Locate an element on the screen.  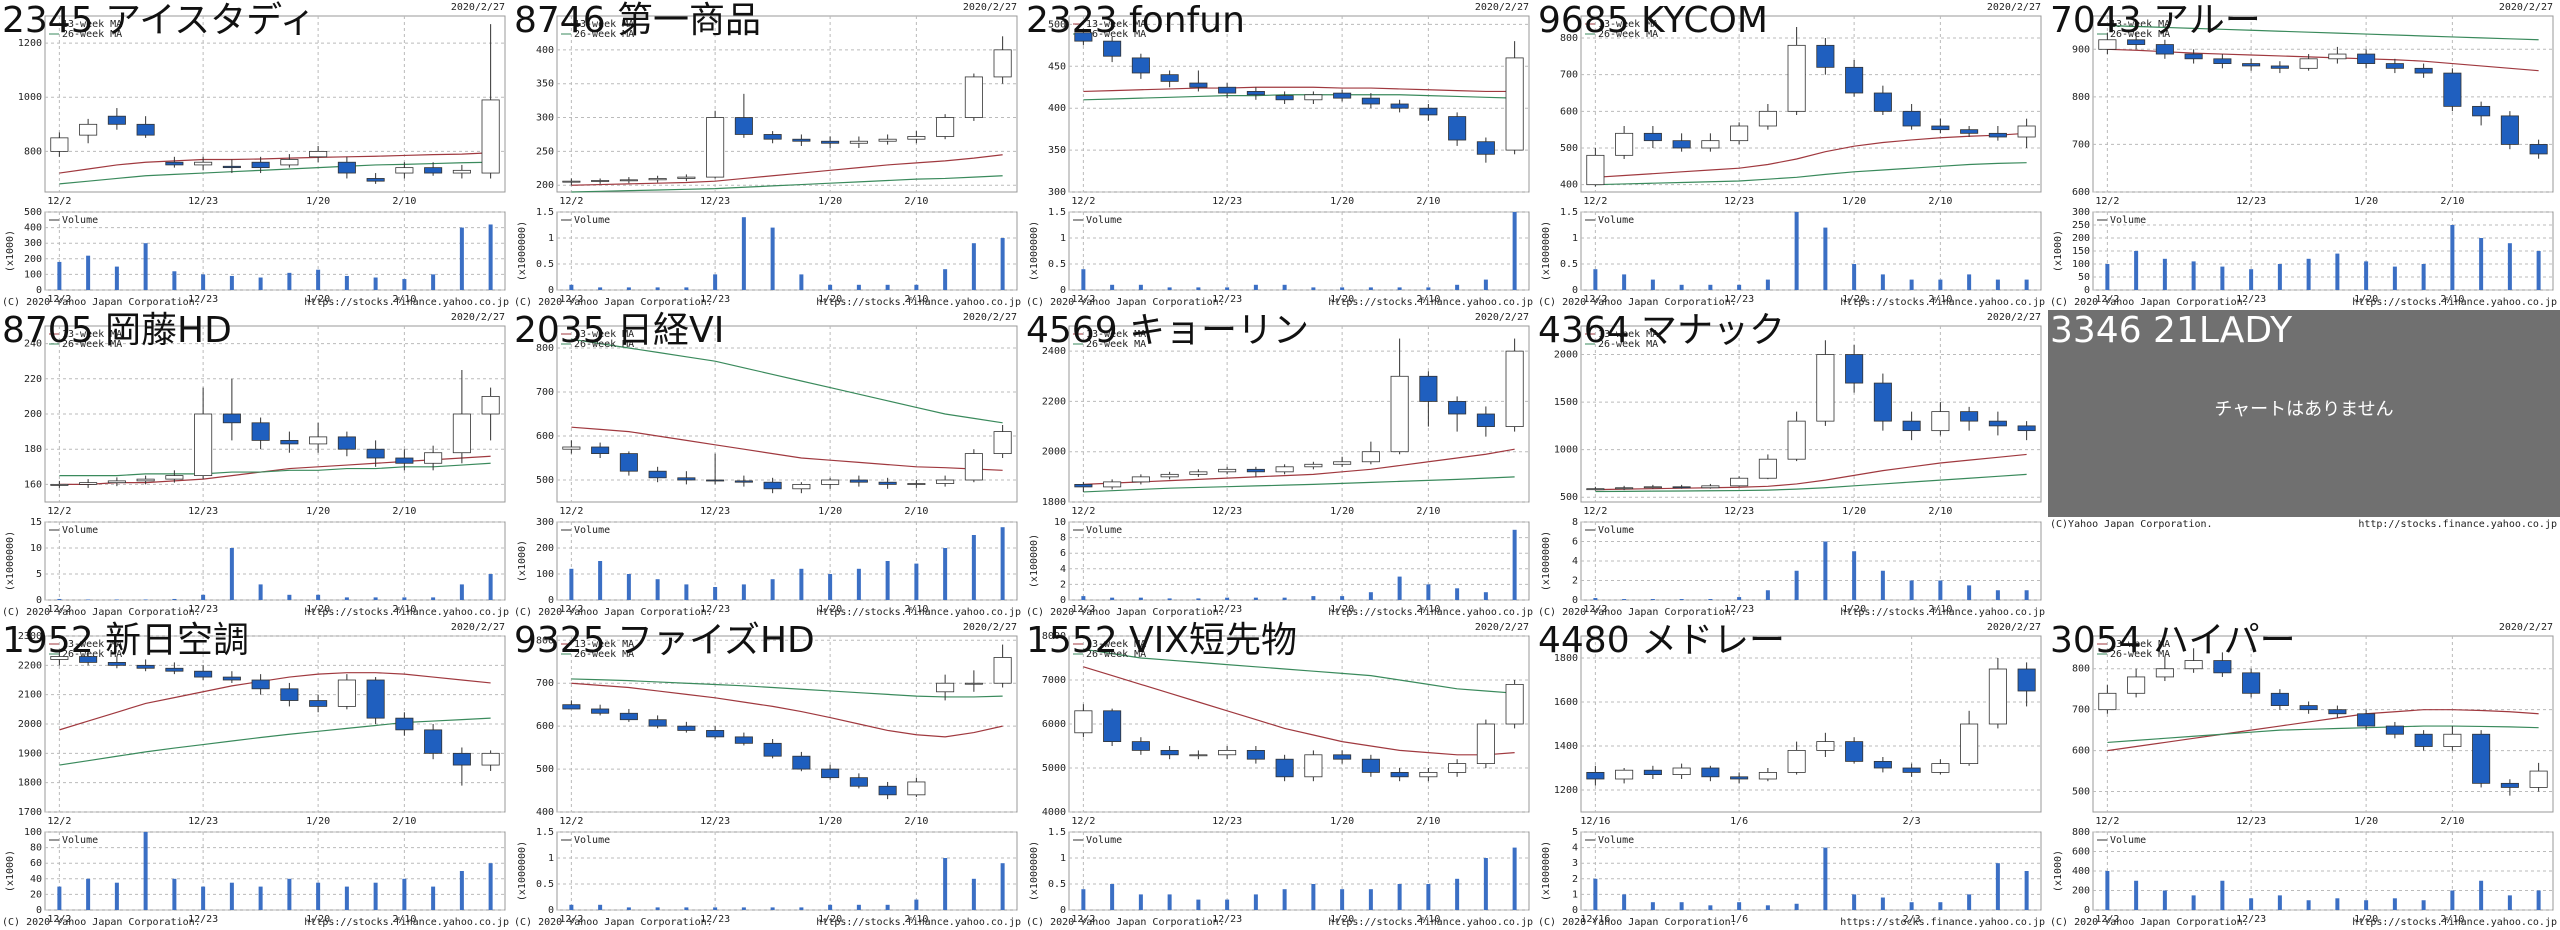
stock-title: 8705 岡藤HD is located at coordinates (117, 330).